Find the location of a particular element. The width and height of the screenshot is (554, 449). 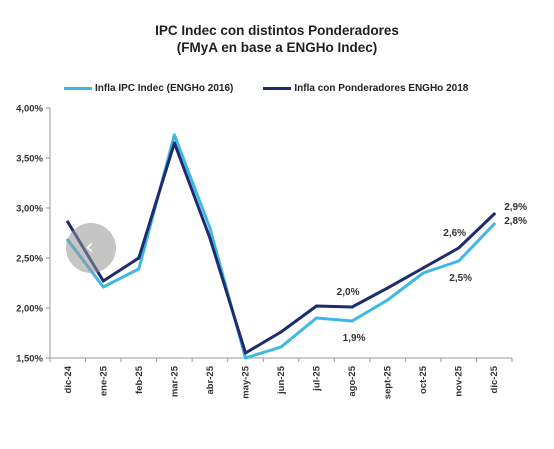

data-label-series-1: 1,9% is located at coordinates (354, 338).